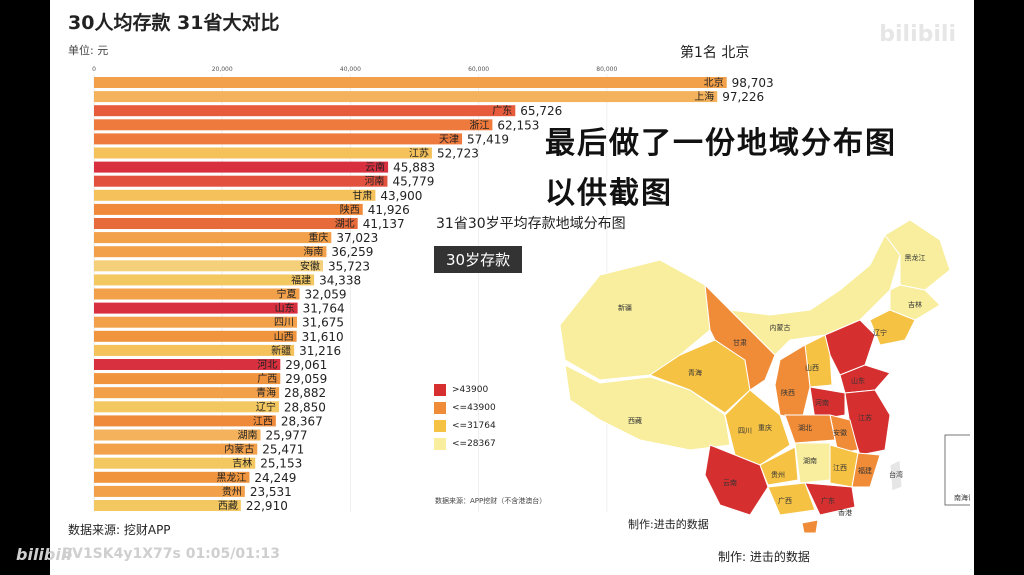 The height and width of the screenshot is (575, 1024). Describe the element at coordinates (695, 372) in the screenshot. I see `map-region-label: 青海` at that location.